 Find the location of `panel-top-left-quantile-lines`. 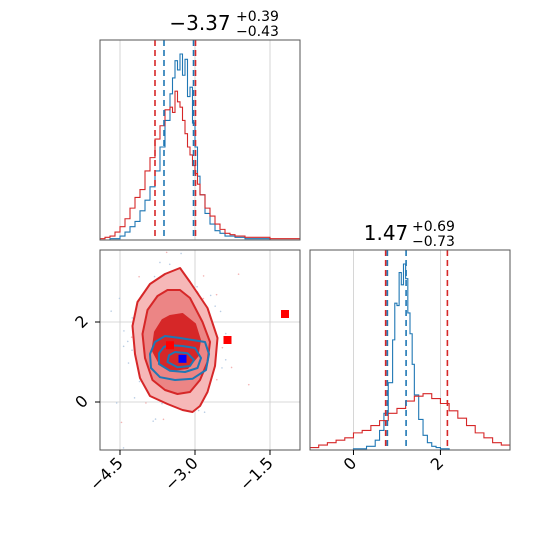

panel-top-left-quantile-lines is located at coordinates (175, 140).